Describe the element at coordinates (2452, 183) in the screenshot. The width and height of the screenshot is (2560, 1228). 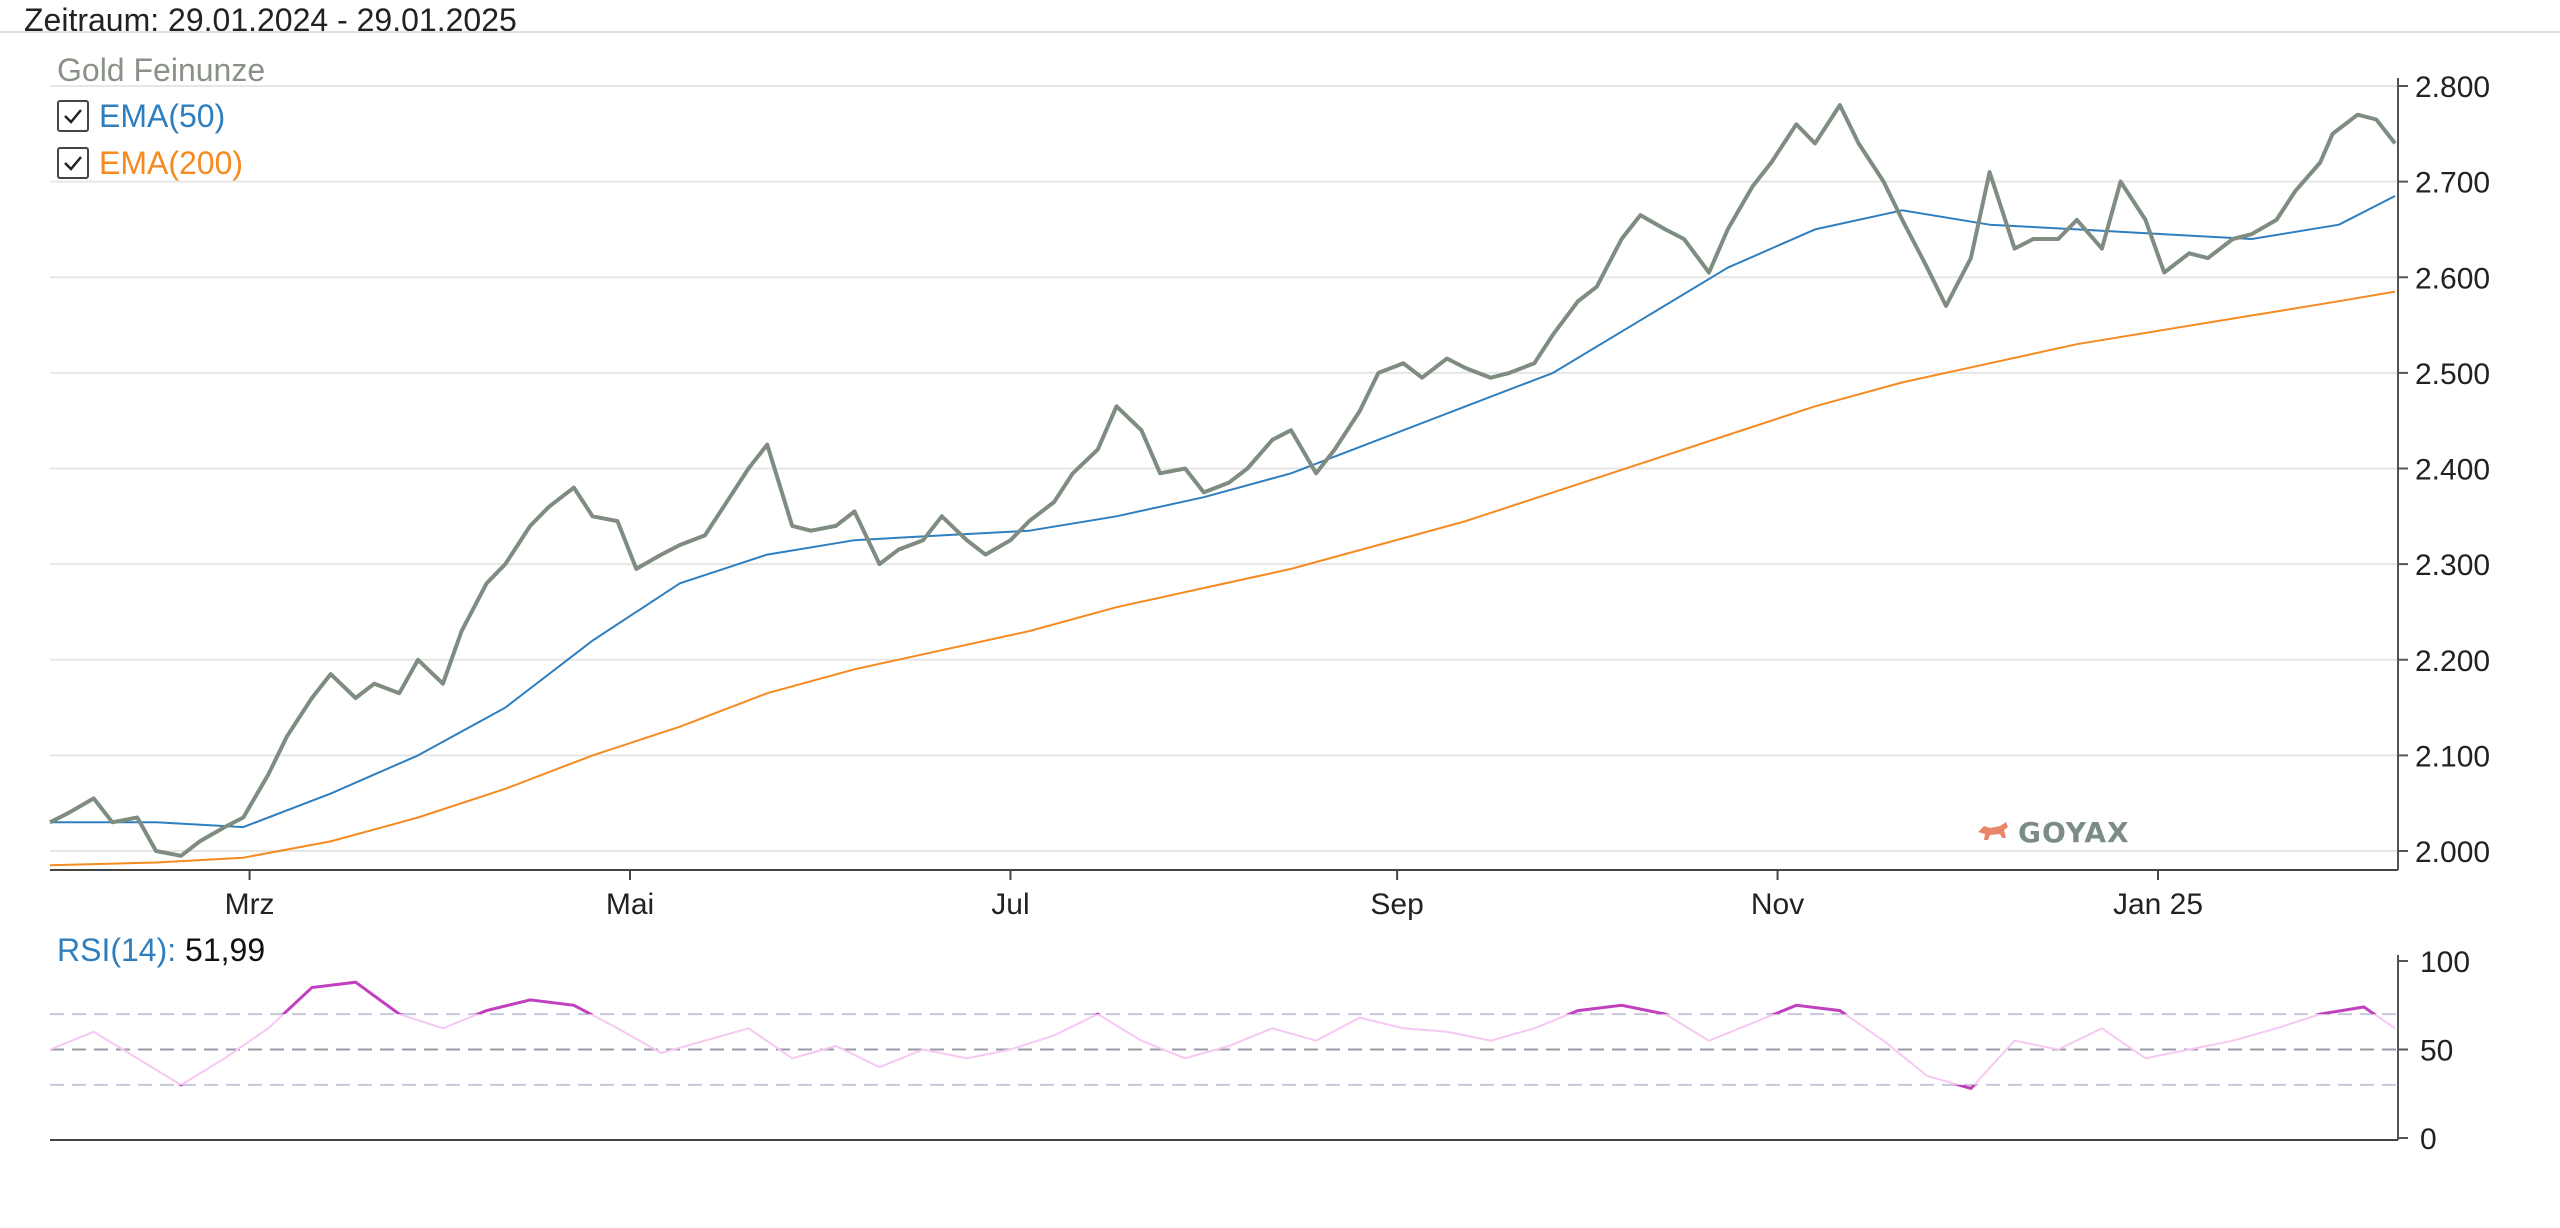
I see `y-tick-label: 2.700` at that location.